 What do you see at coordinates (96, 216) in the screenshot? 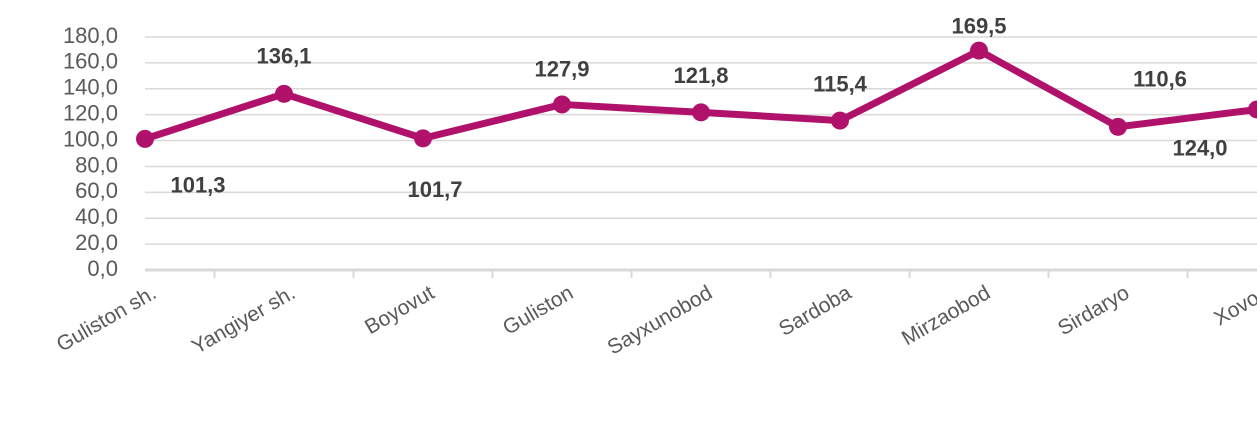
I see `y-tick-label: 40,0` at bounding box center [96, 216].